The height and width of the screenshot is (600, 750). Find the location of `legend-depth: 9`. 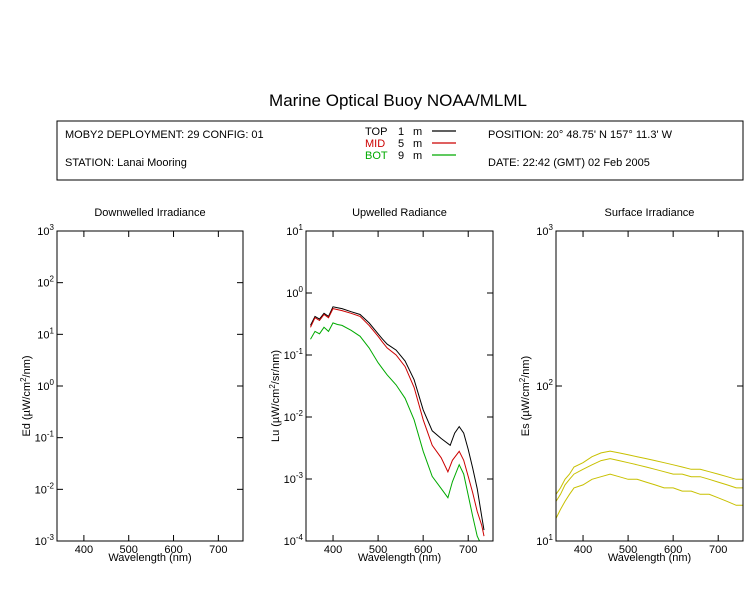

legend-depth: 9 is located at coordinates (401, 156).